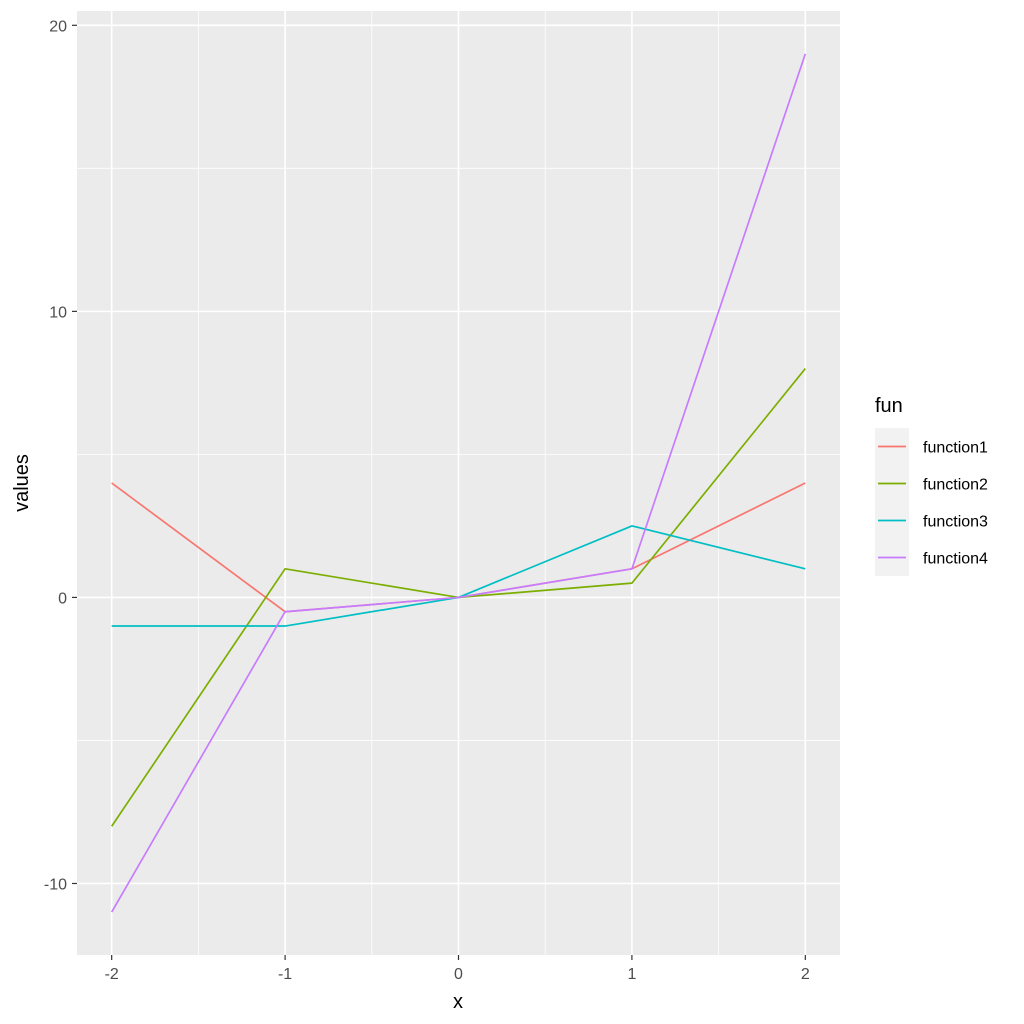 Image resolution: width=1024 pixels, height=1024 pixels. What do you see at coordinates (955, 559) in the screenshot?
I see `legend-label-function4: function4` at bounding box center [955, 559].